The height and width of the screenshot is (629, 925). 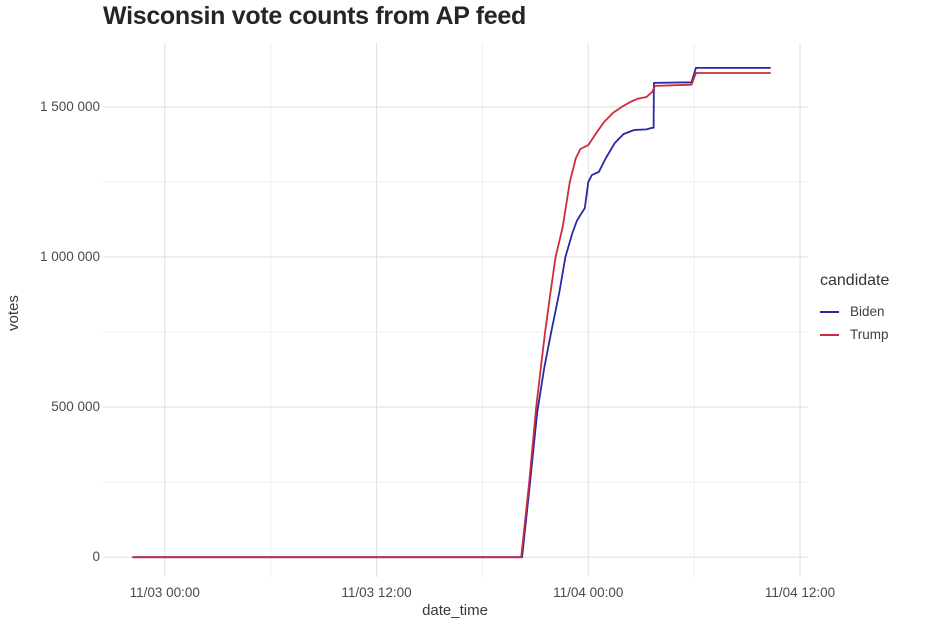 I want to click on x-tick-label: 11/04 00:00, so click(x=588, y=592).